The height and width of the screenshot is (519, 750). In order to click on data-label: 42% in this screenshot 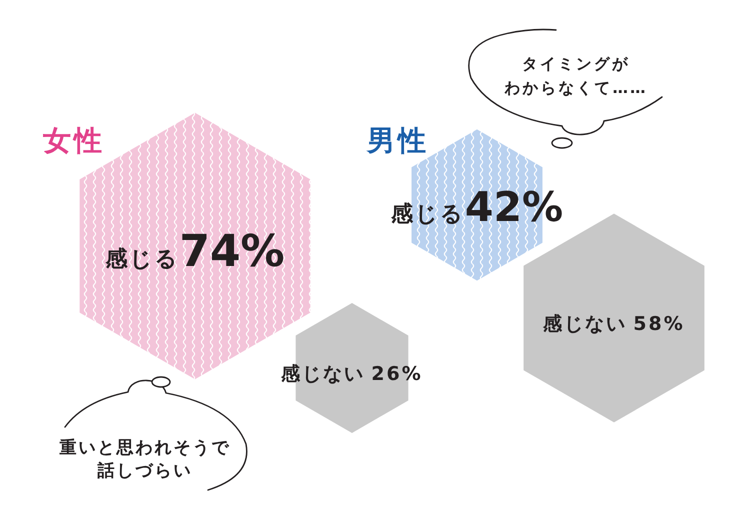, I will do `click(514, 207)`.